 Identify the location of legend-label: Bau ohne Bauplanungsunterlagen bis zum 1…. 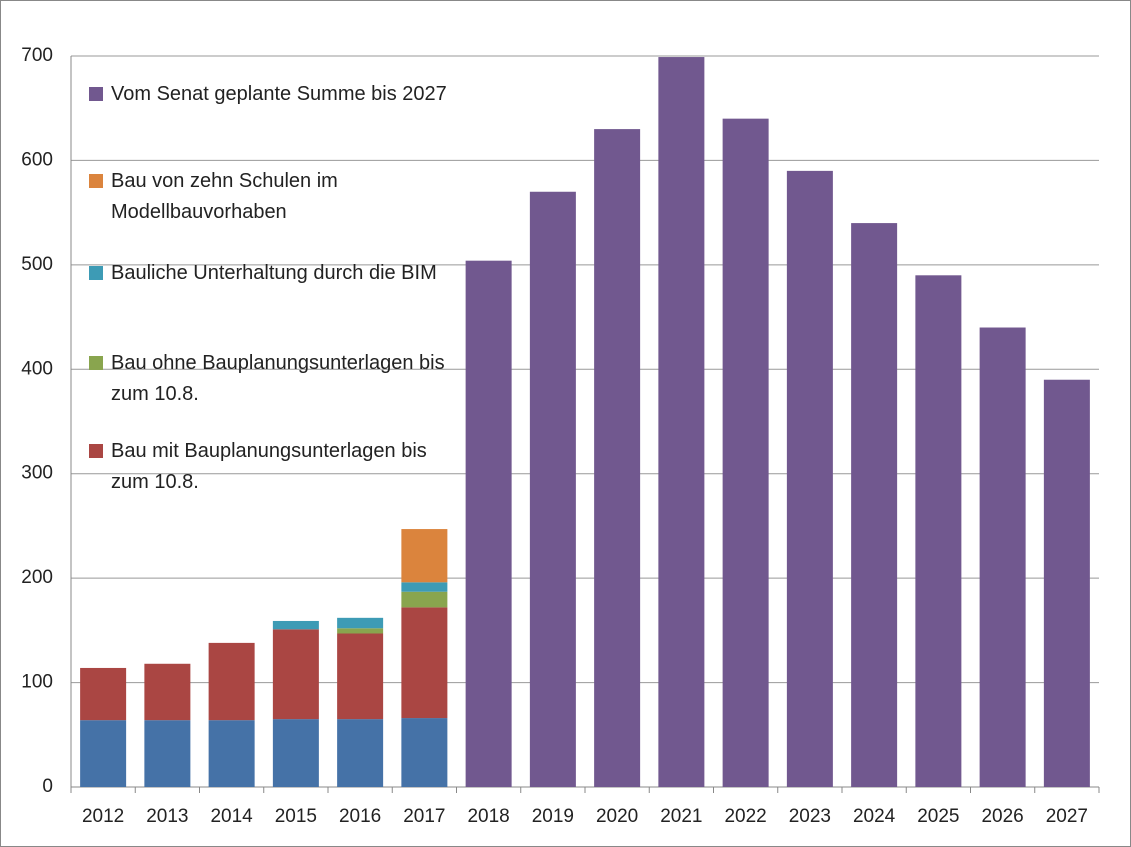
(278, 378).